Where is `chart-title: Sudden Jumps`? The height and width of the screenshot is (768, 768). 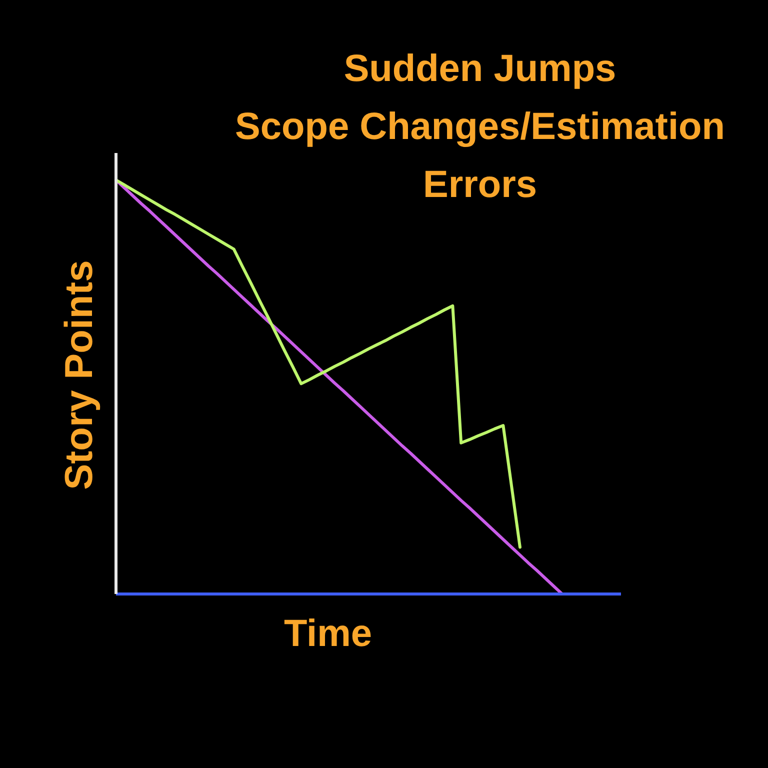
chart-title: Sudden Jumps is located at coordinates (480, 69).